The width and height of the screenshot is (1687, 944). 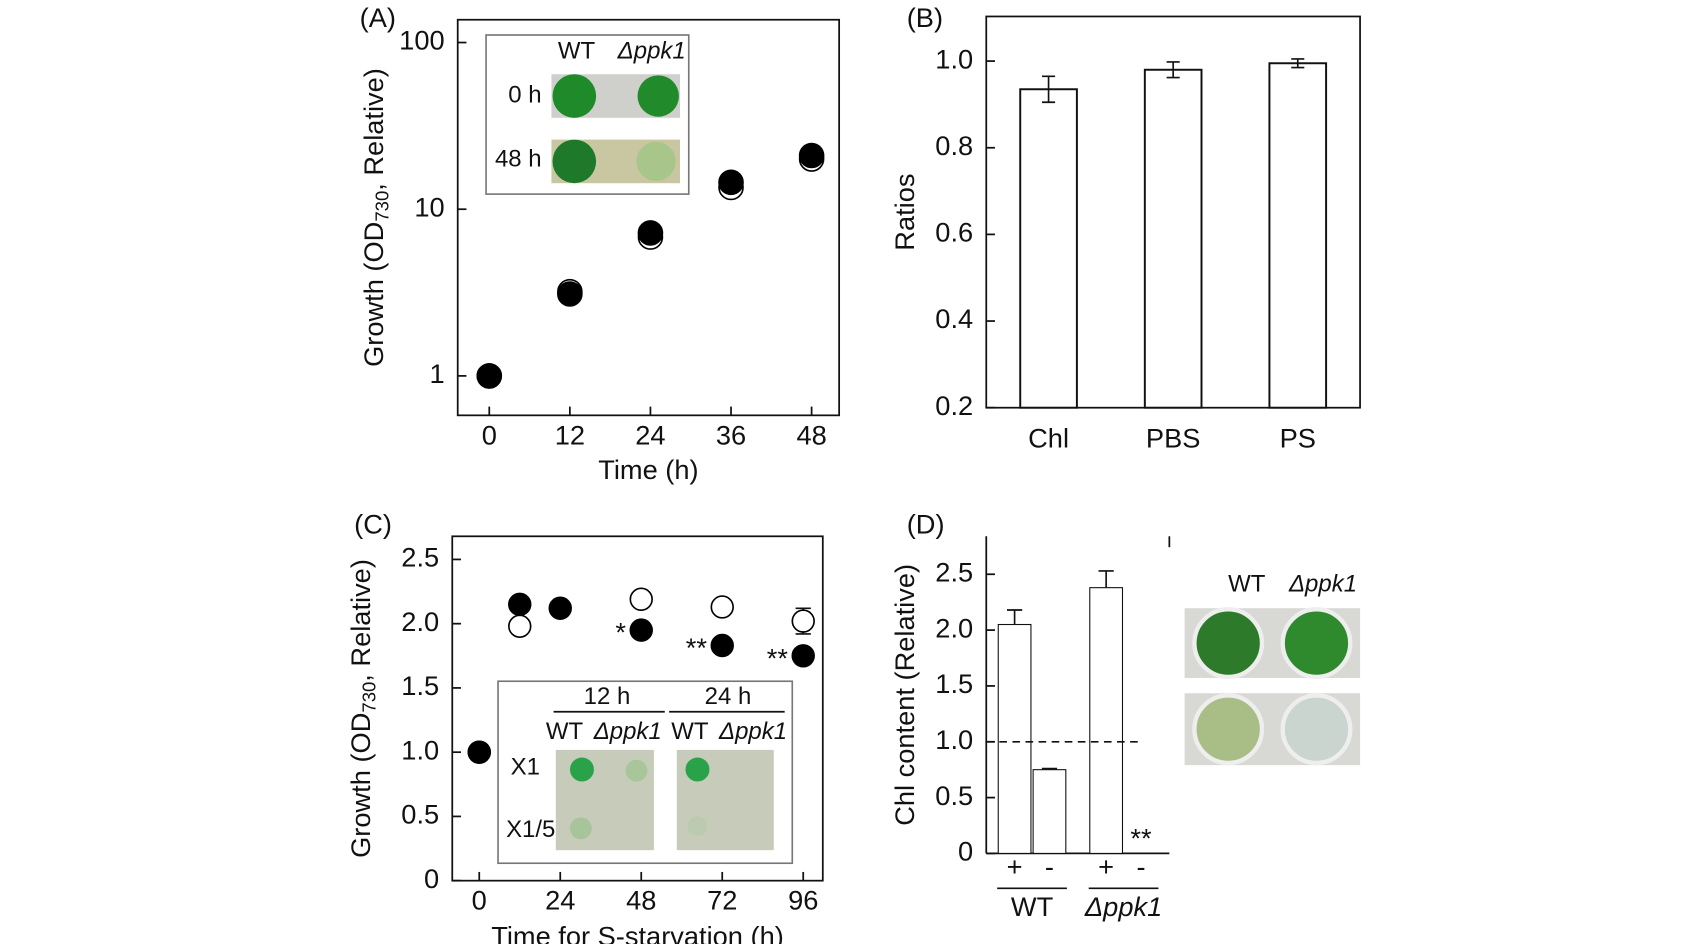 What do you see at coordinates (1173, 438) in the screenshot?
I see `x-tick-label: PBS` at bounding box center [1173, 438].